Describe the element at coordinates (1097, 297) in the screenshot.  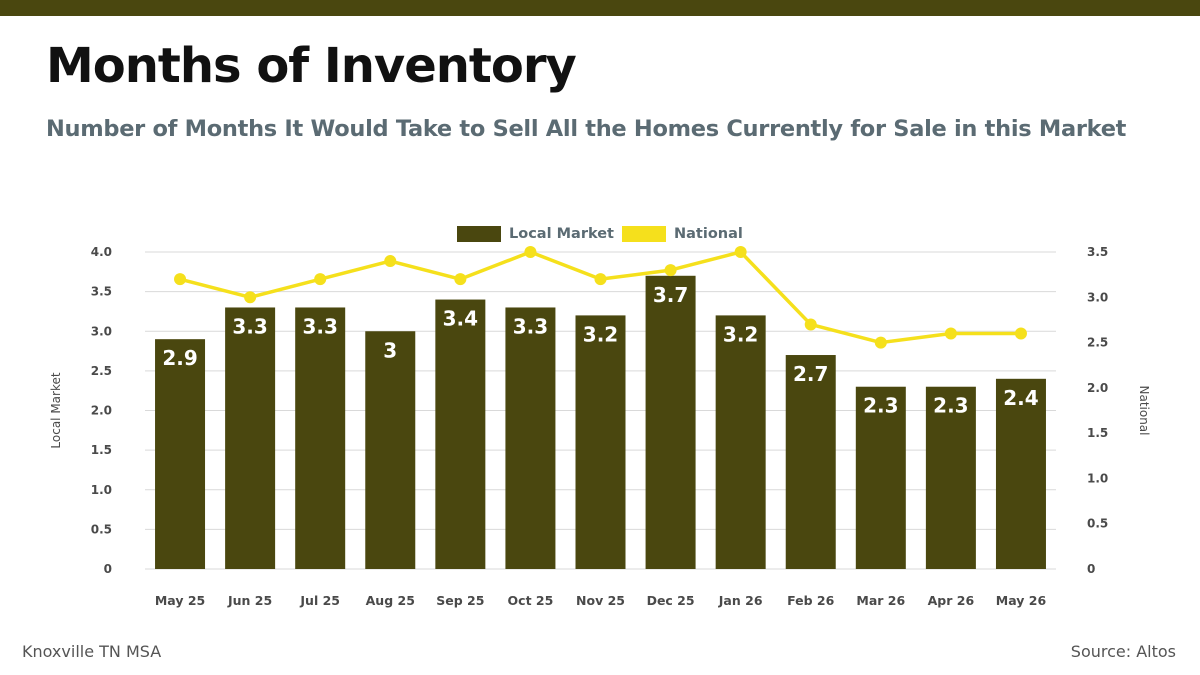
I see `y-right-tick-label: 3.0` at that location.